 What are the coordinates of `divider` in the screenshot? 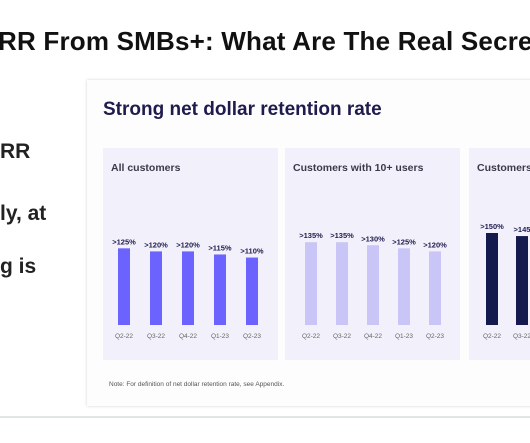 It's located at (265, 417).